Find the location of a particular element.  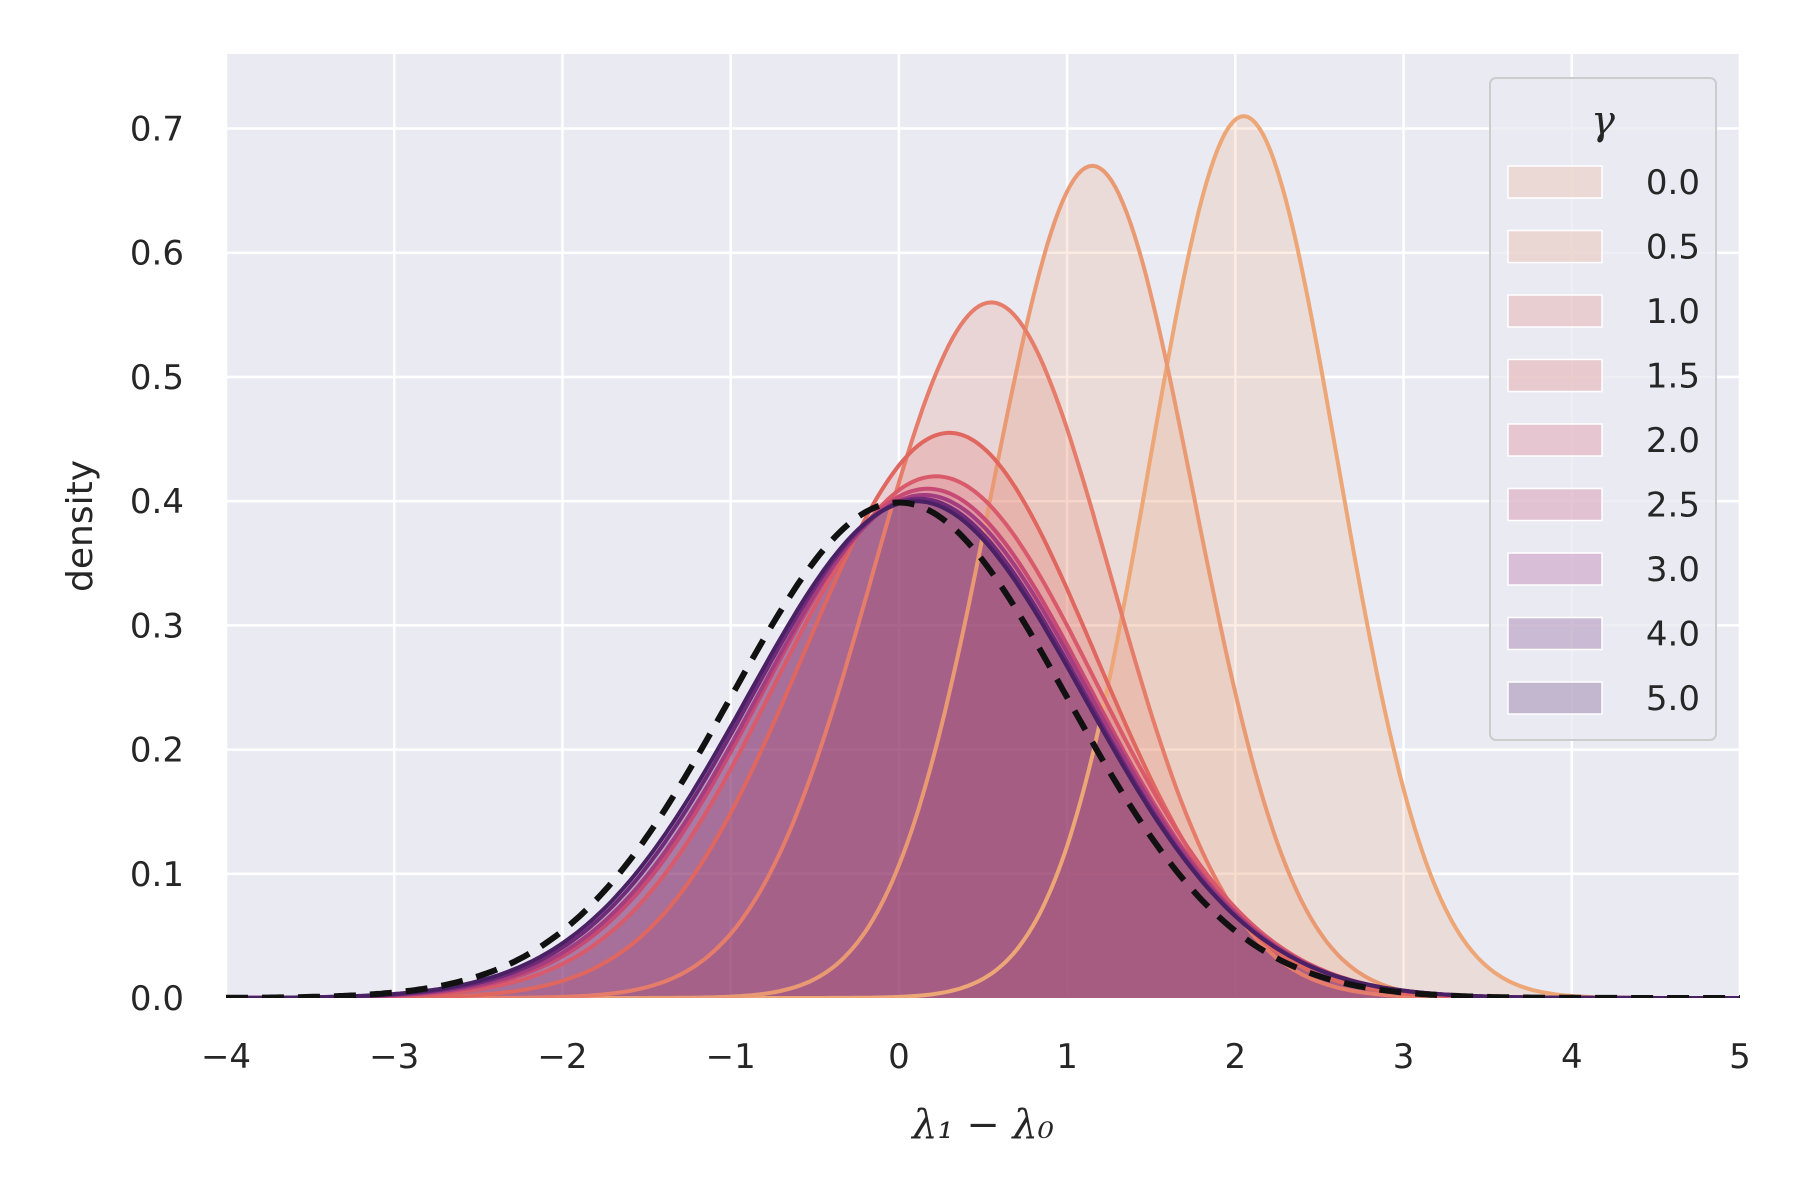

legend-item-2.0: 2.0 is located at coordinates (1603, 441).